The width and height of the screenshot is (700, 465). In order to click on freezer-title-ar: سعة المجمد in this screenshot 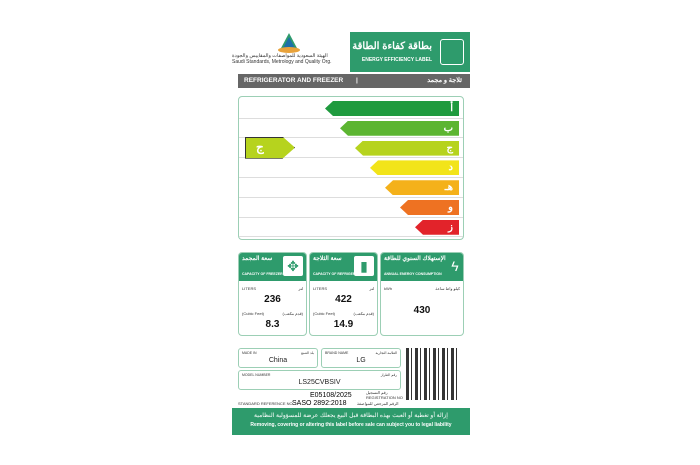, I will do `click(257, 259)`.